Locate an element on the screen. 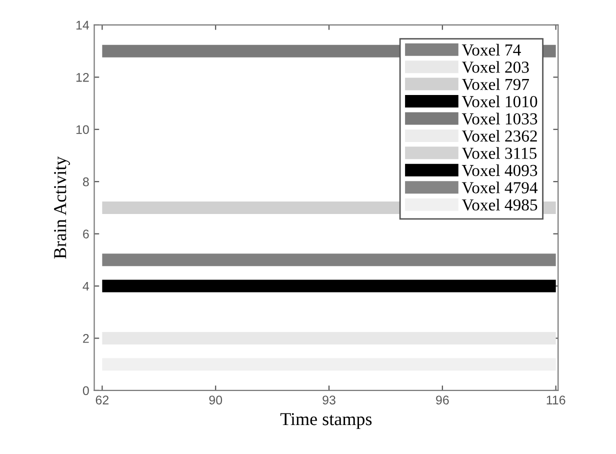  legend-label: Voxel 74 is located at coordinates (491, 50).